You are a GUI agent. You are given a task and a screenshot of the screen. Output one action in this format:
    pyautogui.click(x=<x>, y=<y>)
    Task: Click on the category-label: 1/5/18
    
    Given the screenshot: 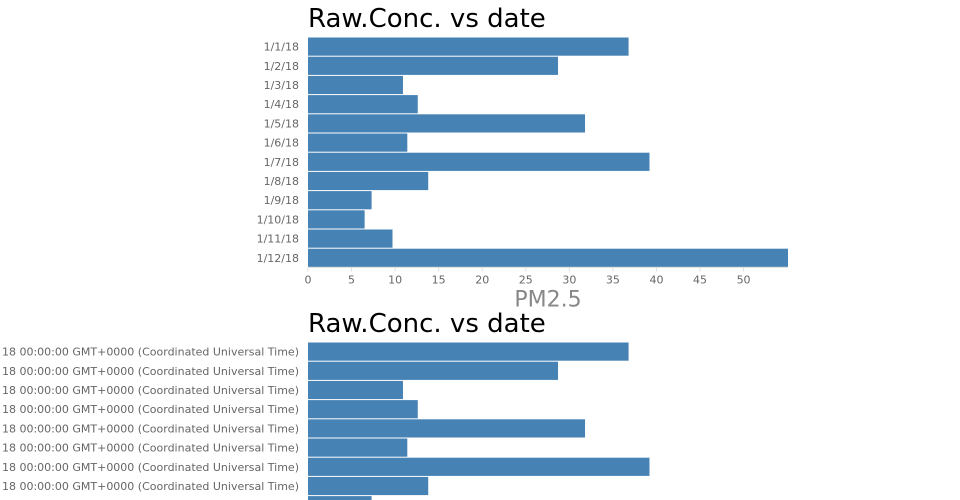 What is the action you would take?
    pyautogui.click(x=281, y=123)
    